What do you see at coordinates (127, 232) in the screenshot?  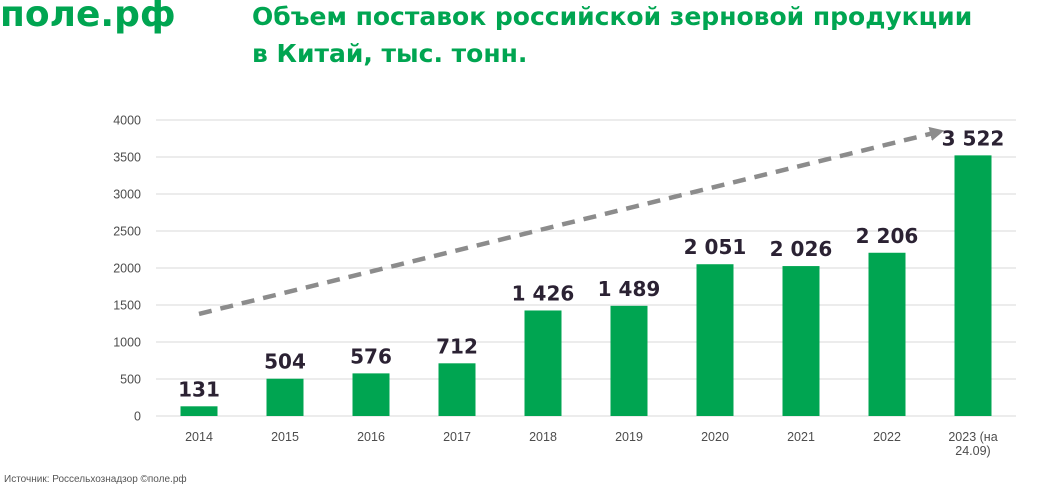 I see `y-tick-label: 2500` at bounding box center [127, 232].